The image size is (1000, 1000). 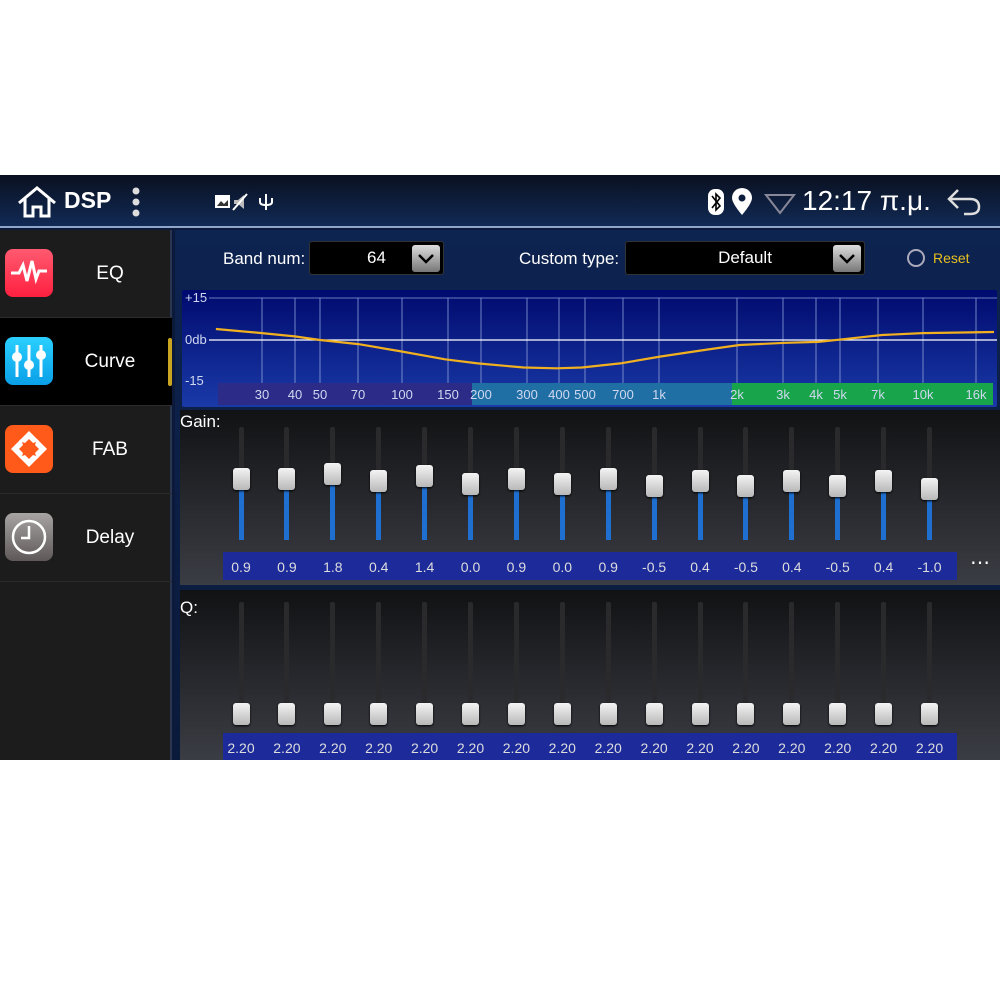 What do you see at coordinates (424, 567) in the screenshot?
I see `gain-value: 1.4` at bounding box center [424, 567].